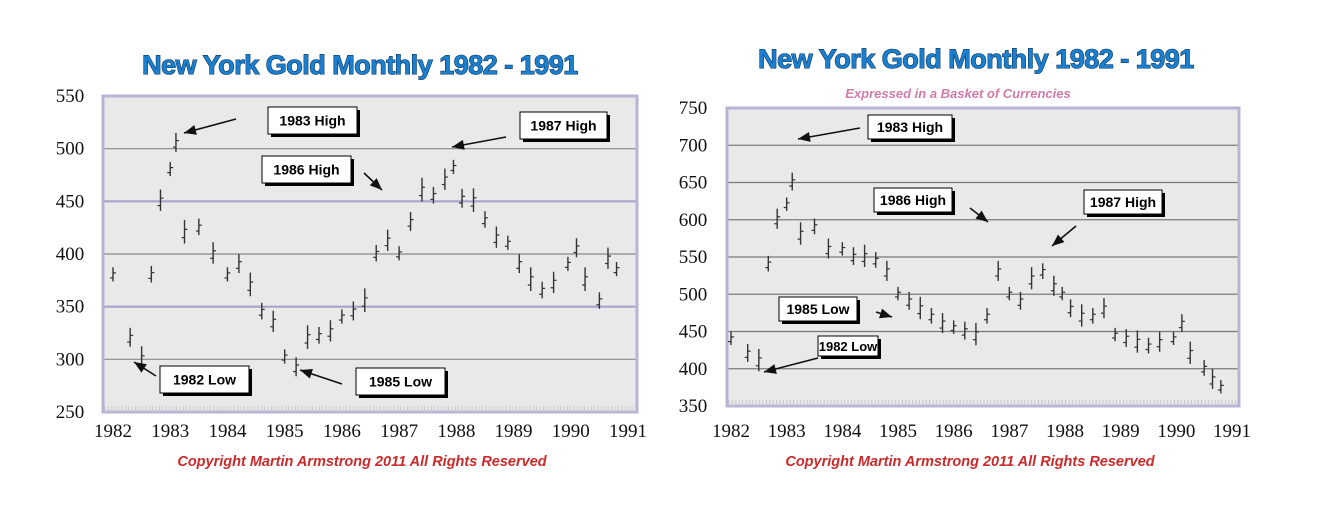 The image size is (1319, 527). I want to click on left-x-axis: 1982 1983 1984 1985 1986 1987 1988 1989 1990 1991, so click(370, 431).